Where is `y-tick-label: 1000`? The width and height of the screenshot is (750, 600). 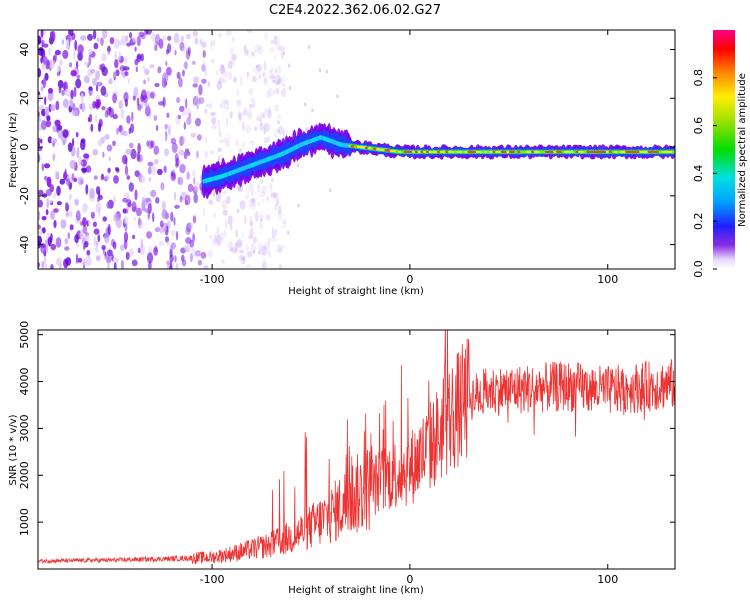
y-tick-label: 1000 is located at coordinates (24, 522).